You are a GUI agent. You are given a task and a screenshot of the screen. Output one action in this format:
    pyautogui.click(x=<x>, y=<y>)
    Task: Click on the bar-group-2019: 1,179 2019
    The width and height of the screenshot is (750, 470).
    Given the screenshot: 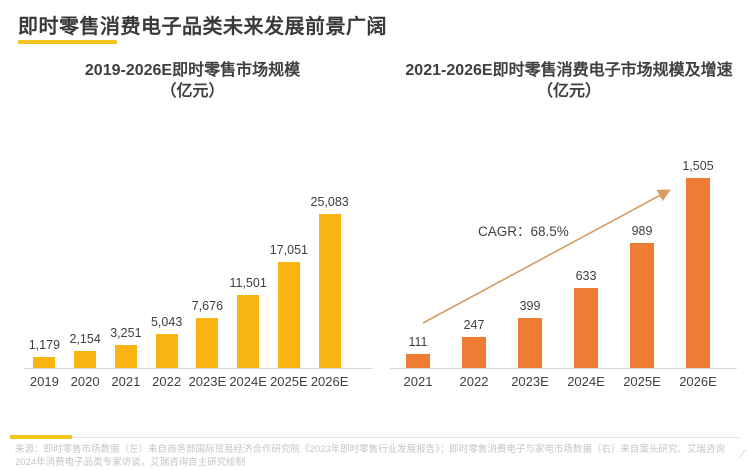 What is the action you would take?
    pyautogui.click(x=44, y=366)
    